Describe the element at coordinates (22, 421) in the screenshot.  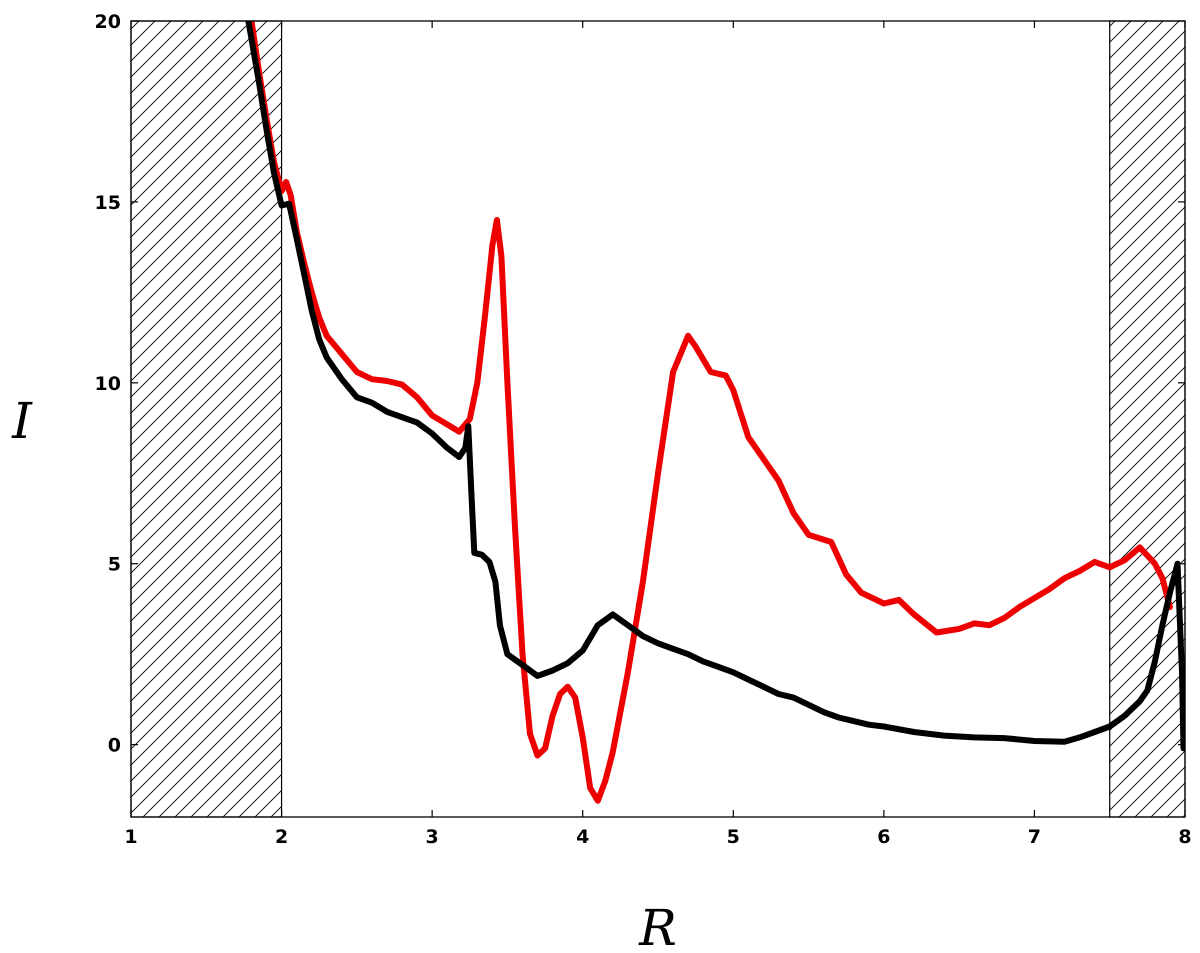
I see `y-axis-label: I` at that location.